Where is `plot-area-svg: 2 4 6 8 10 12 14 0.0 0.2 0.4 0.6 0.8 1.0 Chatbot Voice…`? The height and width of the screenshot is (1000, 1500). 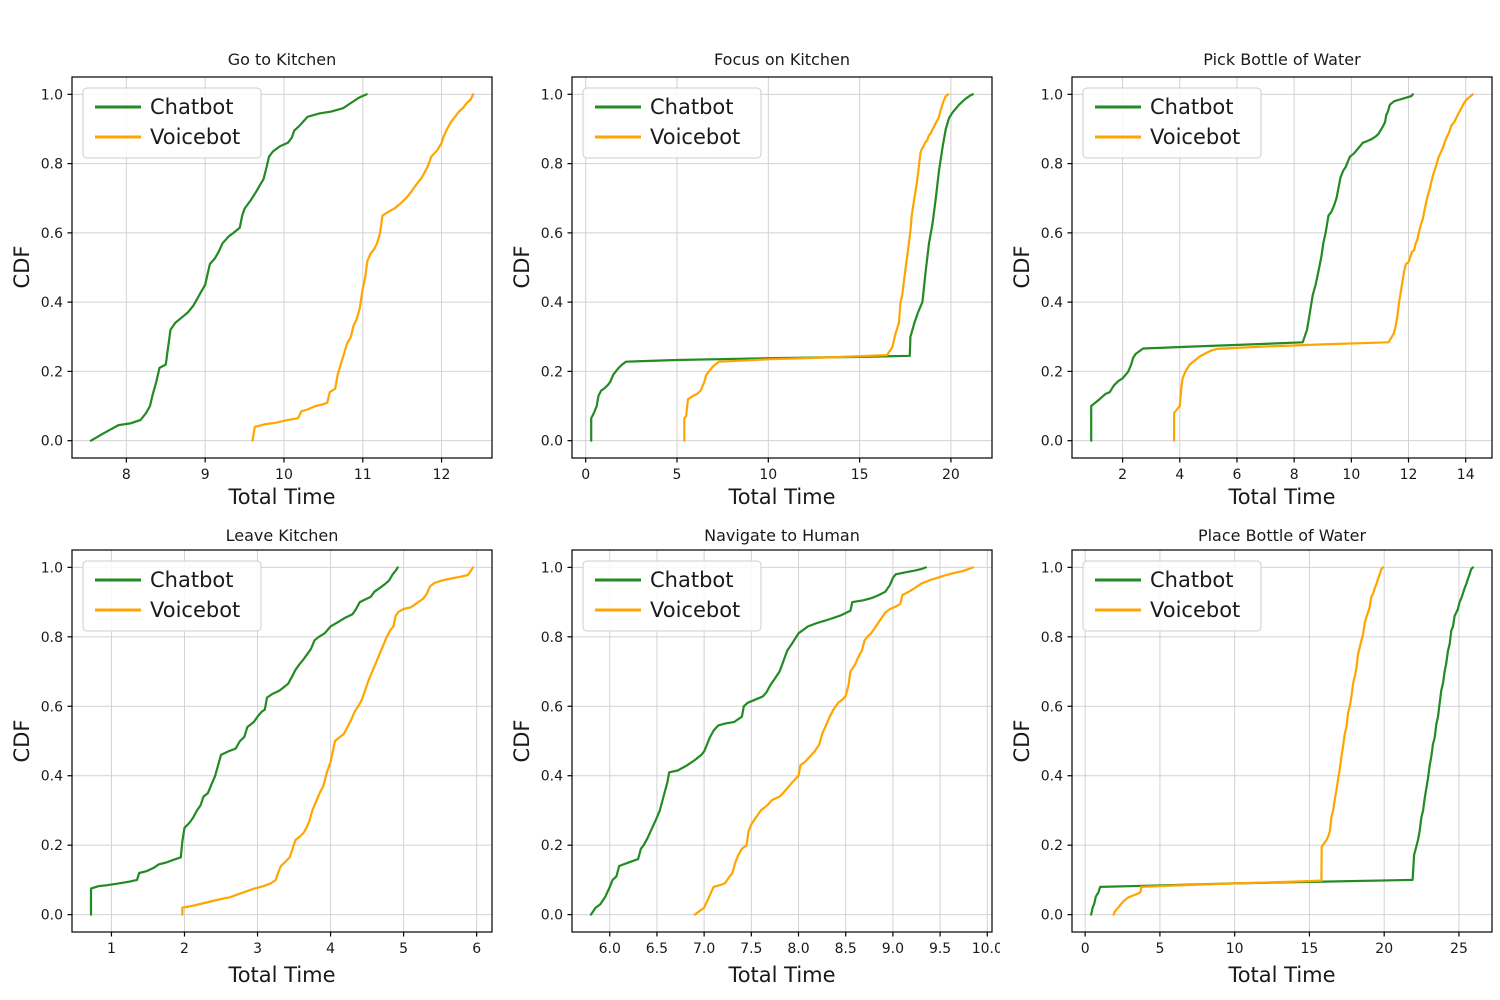 plot-area-svg: 2 4 6 8 10 12 14 0.0 0.2 0.4 0.6 0.8 1.0 Chatbot Voice… is located at coordinates (1267, 279).